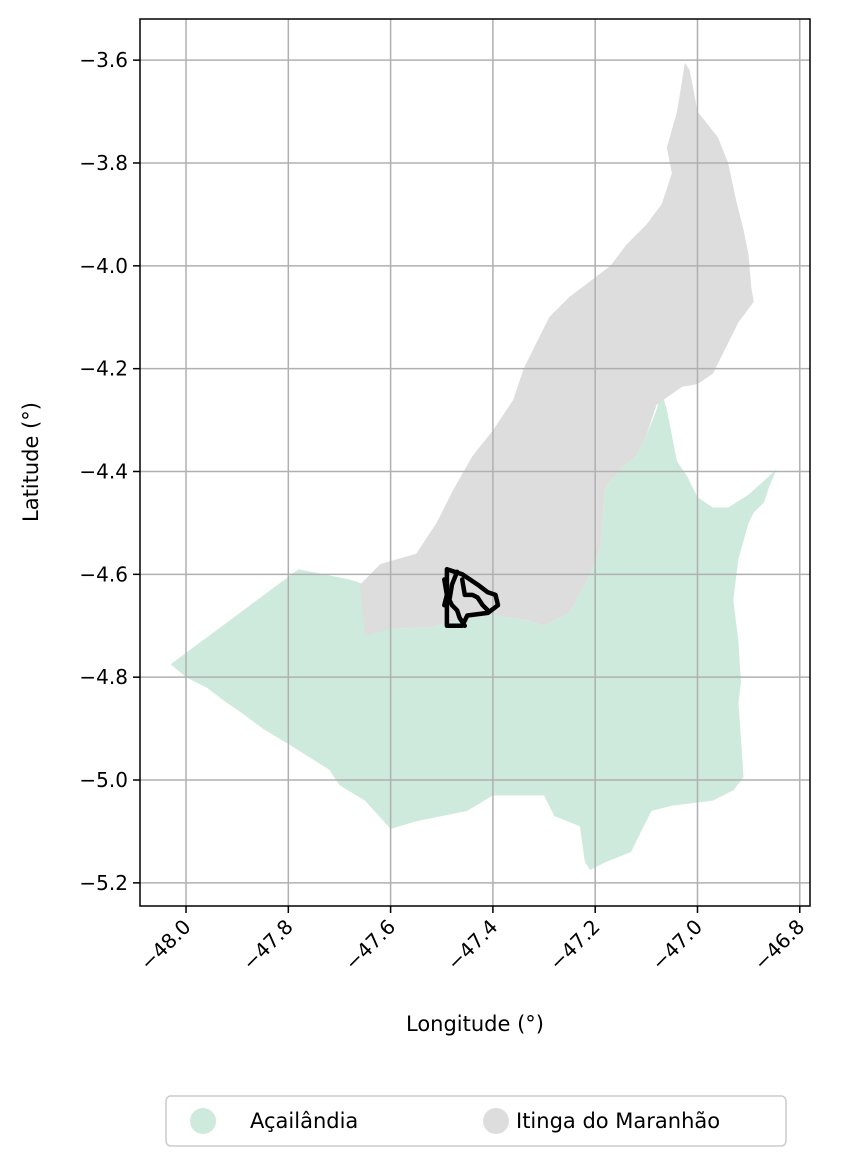  Describe the element at coordinates (268, 945) in the screenshot. I see `x-tick-label-1: −47.8` at that location.